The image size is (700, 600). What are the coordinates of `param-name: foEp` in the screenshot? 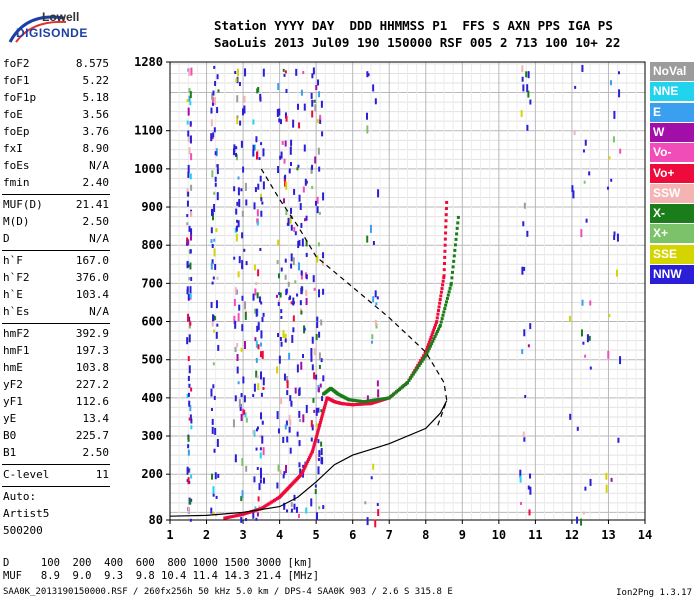 It's located at (16, 131).